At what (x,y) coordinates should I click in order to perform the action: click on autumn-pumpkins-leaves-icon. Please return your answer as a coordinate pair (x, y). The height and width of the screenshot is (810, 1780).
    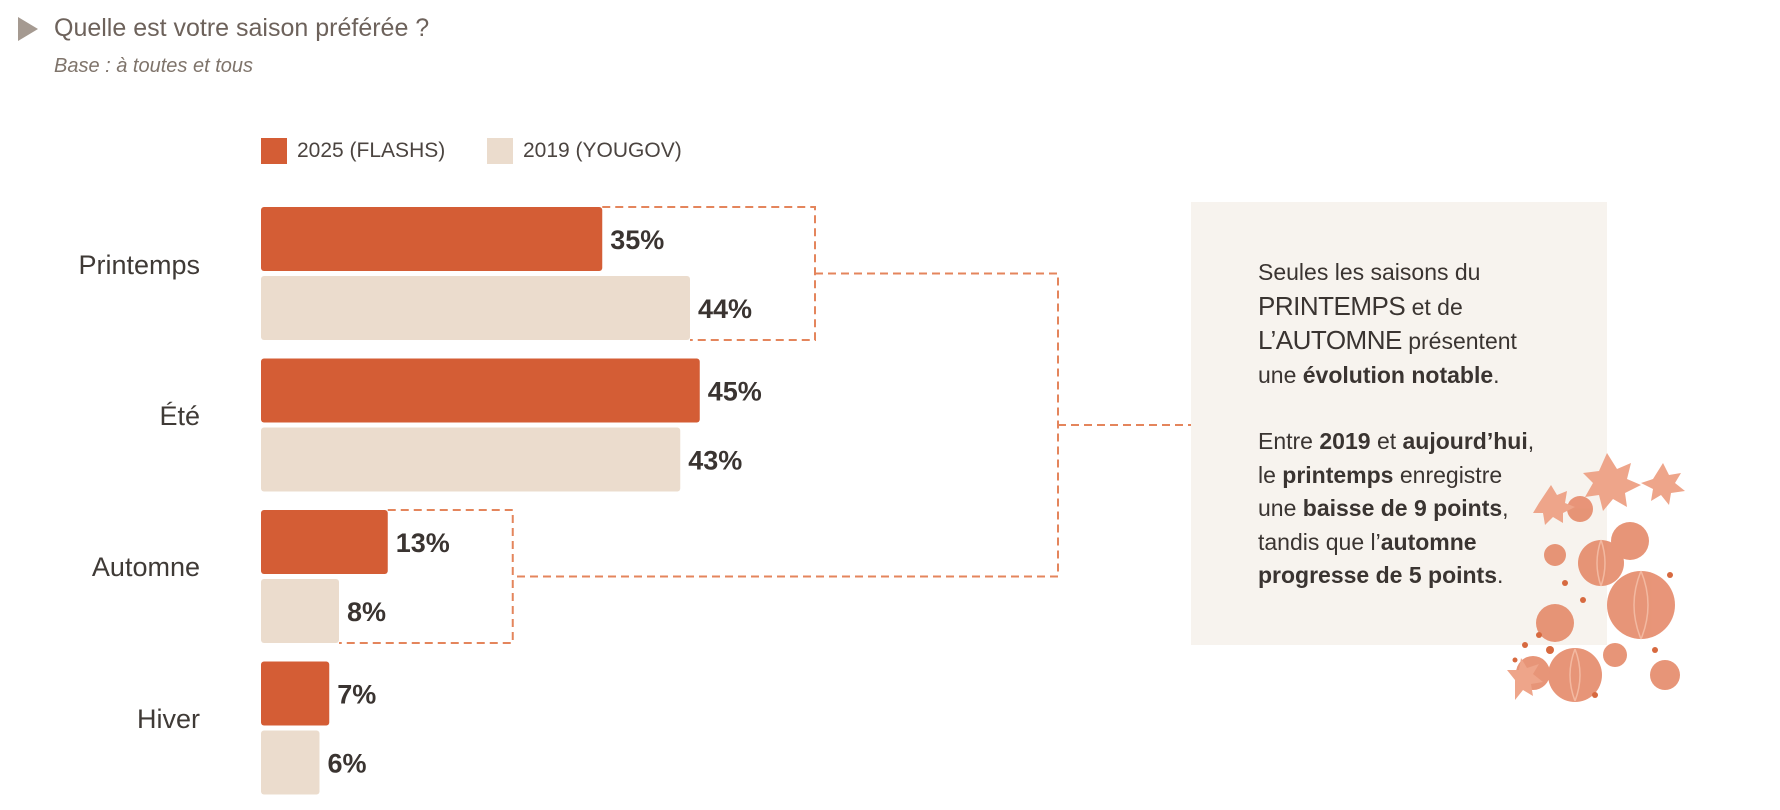
    Looking at the image, I should click on (1596, 577).